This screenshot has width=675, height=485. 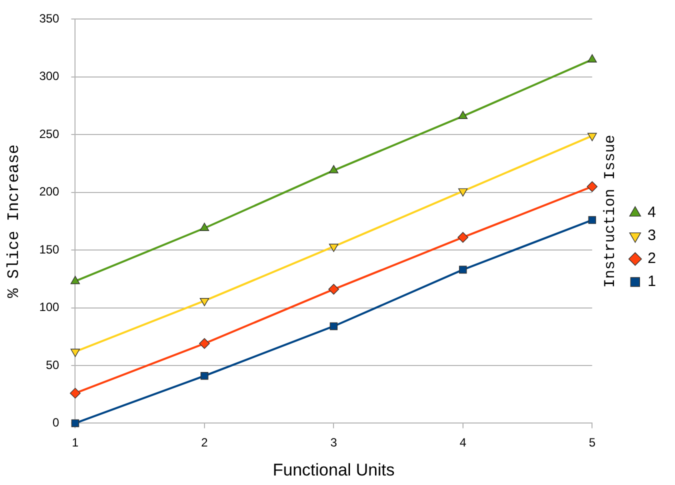 I want to click on legend-label: 2, so click(x=652, y=259).